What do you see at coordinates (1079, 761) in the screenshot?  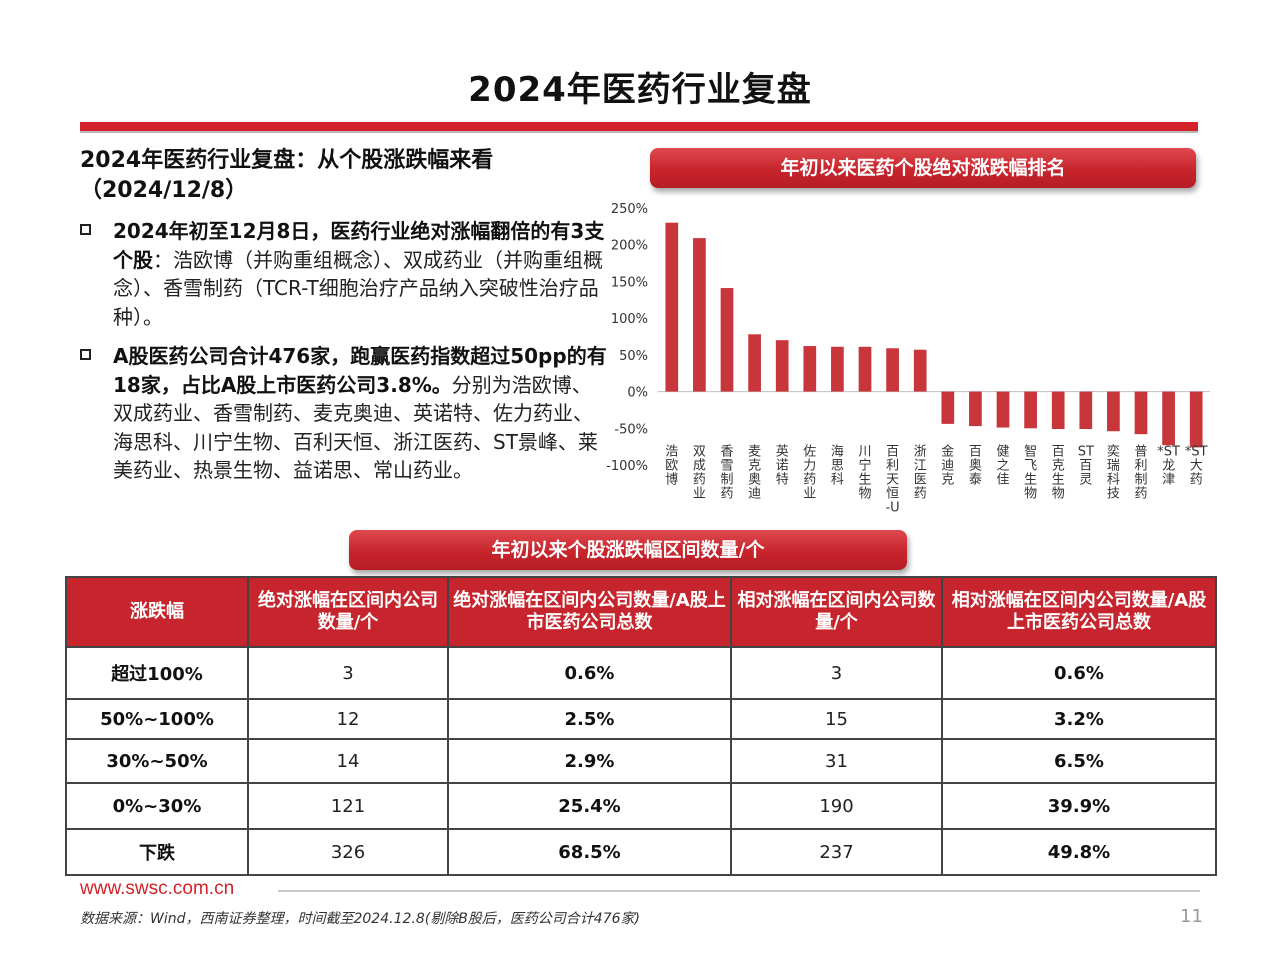 I see `row-rel-ratio: 6.5%` at bounding box center [1079, 761].